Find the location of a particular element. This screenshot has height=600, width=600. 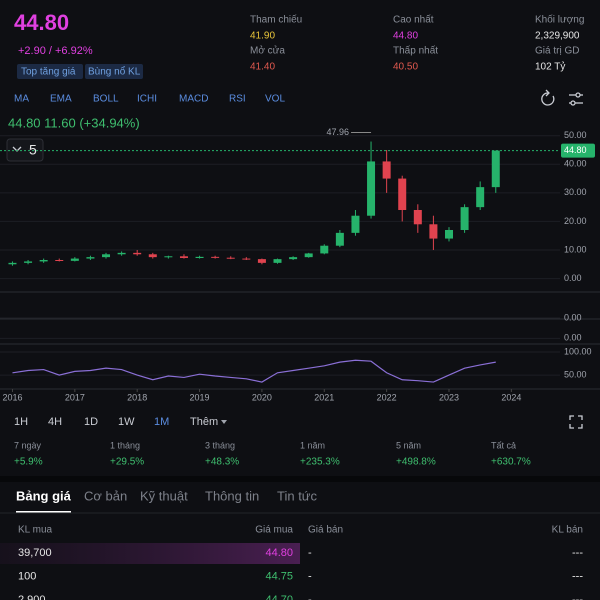

timeframe: 1M is located at coordinates (161, 422).